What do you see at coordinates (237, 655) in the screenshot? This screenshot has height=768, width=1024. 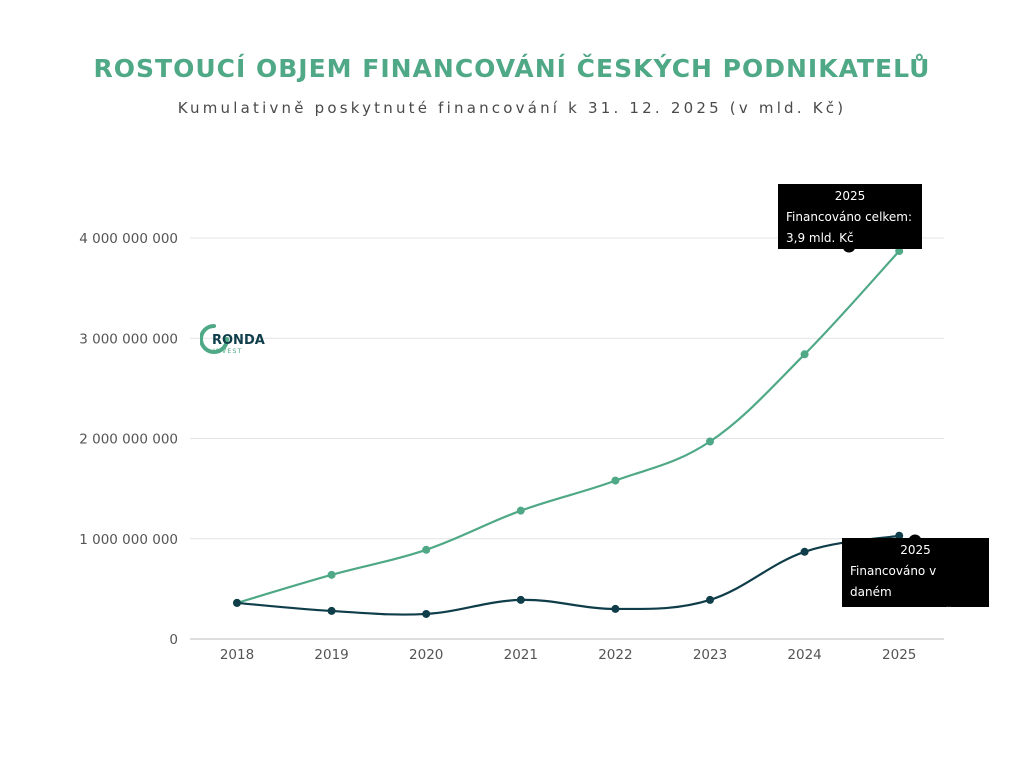 I see `x-tick-label: 2018` at bounding box center [237, 655].